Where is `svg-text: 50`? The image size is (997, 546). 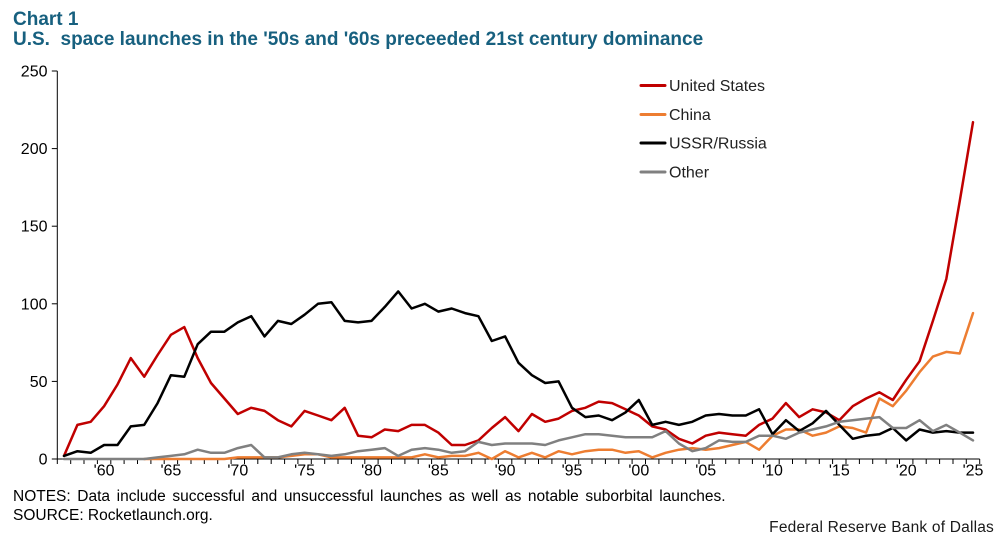 svg-text: 50 is located at coordinates (39, 382).